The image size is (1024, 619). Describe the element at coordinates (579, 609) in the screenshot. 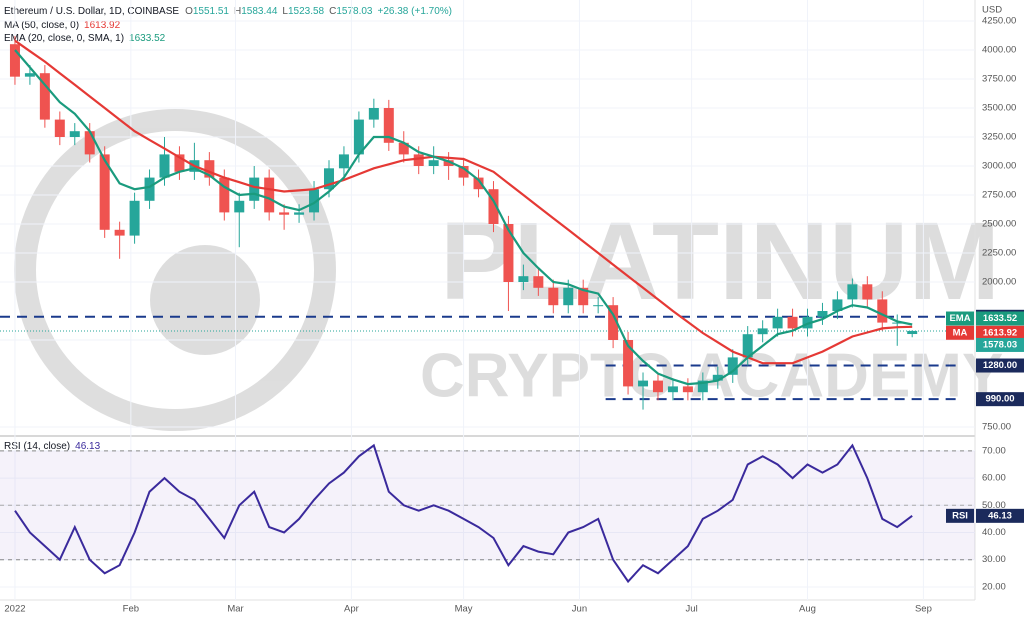

I see `x-tick-label: Jun` at that location.